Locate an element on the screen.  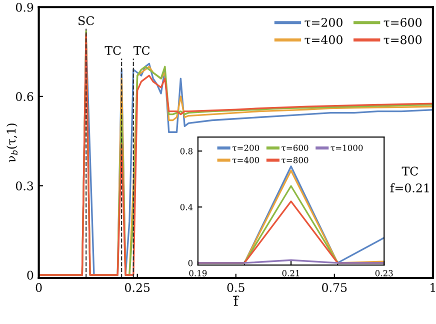
x-tick-label: 0 is located at coordinates (39, 287).